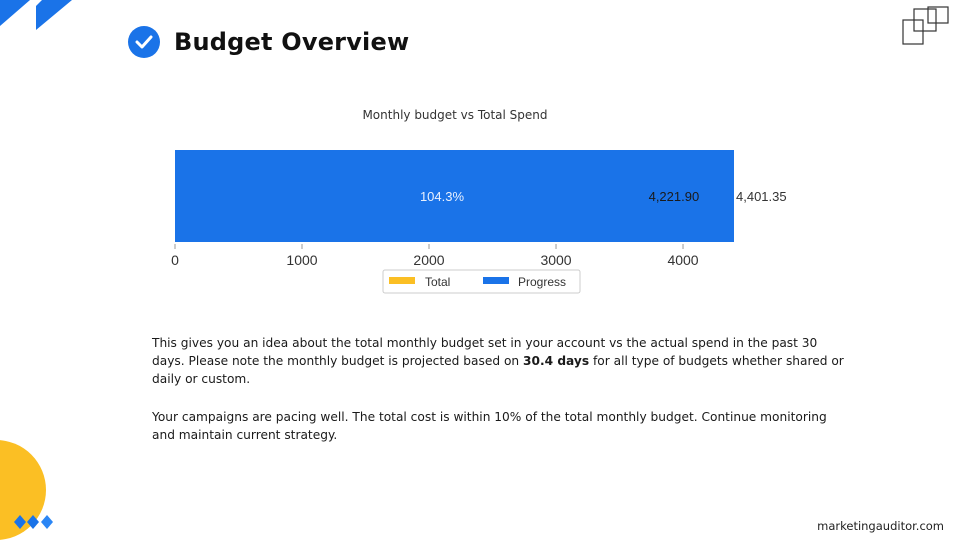 The height and width of the screenshot is (540, 960). I want to click on budget-days-highlight: 30.4 days, so click(556, 361).